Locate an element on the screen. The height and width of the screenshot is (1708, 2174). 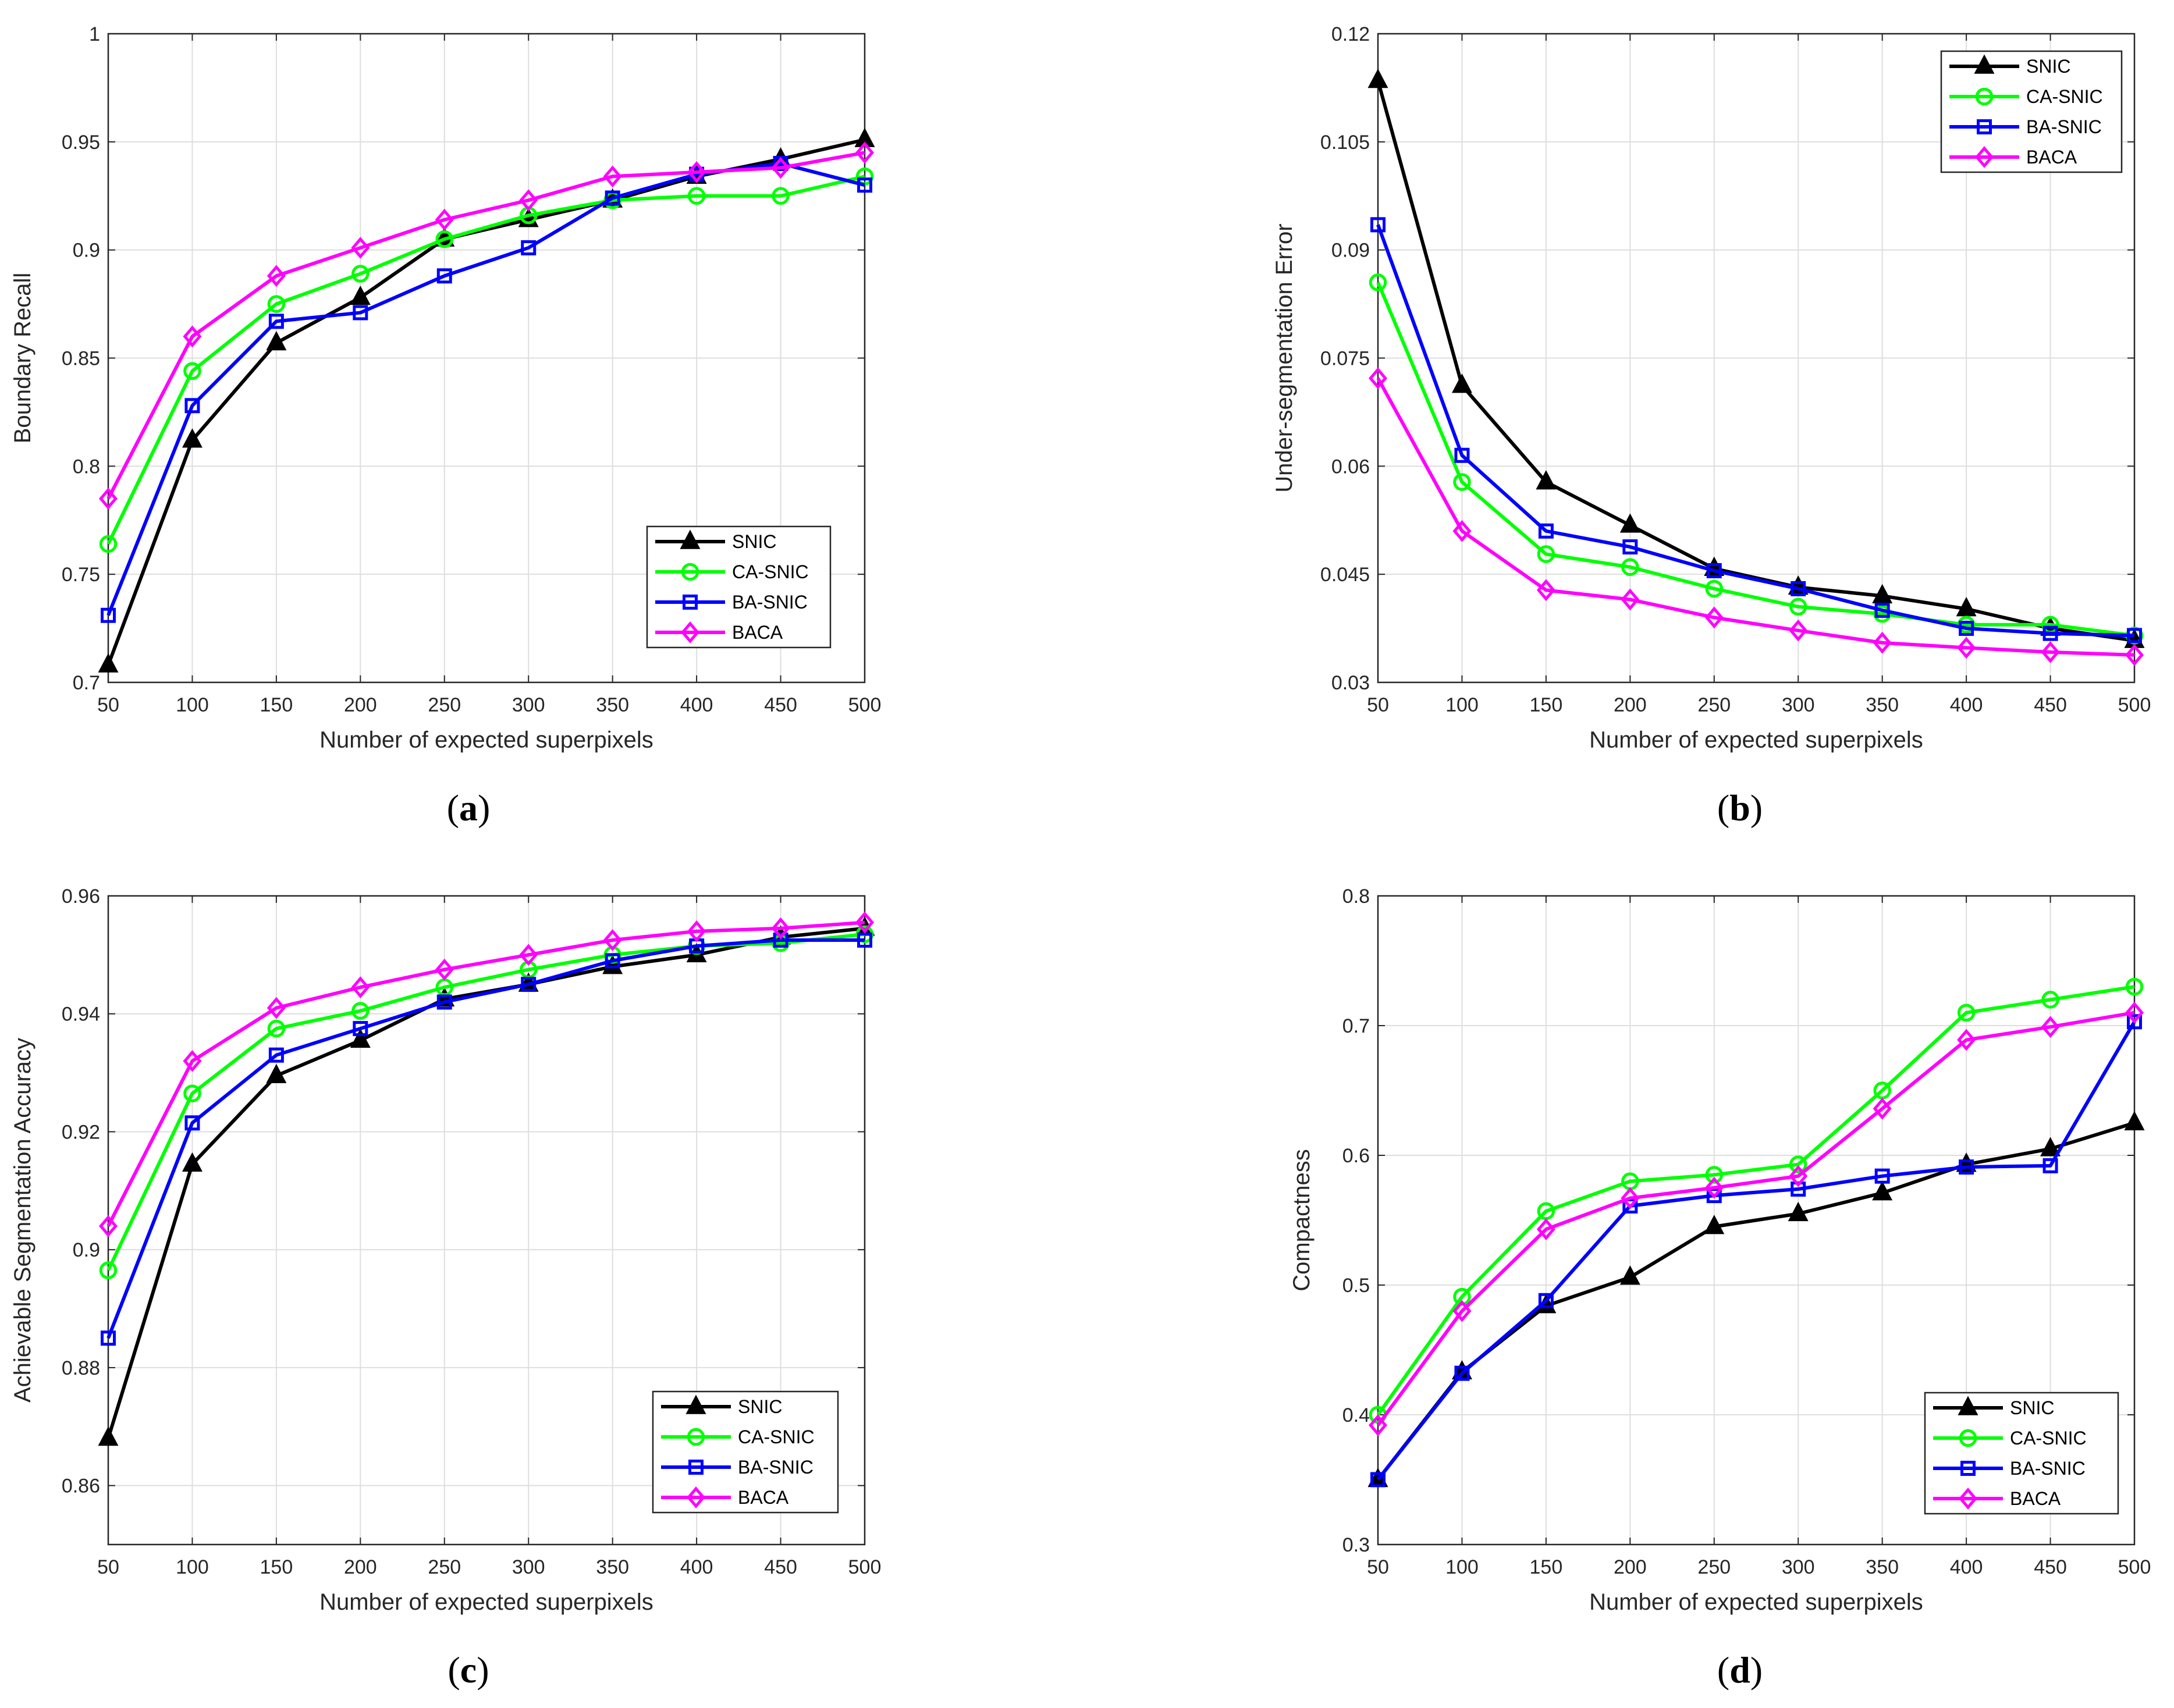
y-tick-label: 0.12 is located at coordinates (1350, 34).